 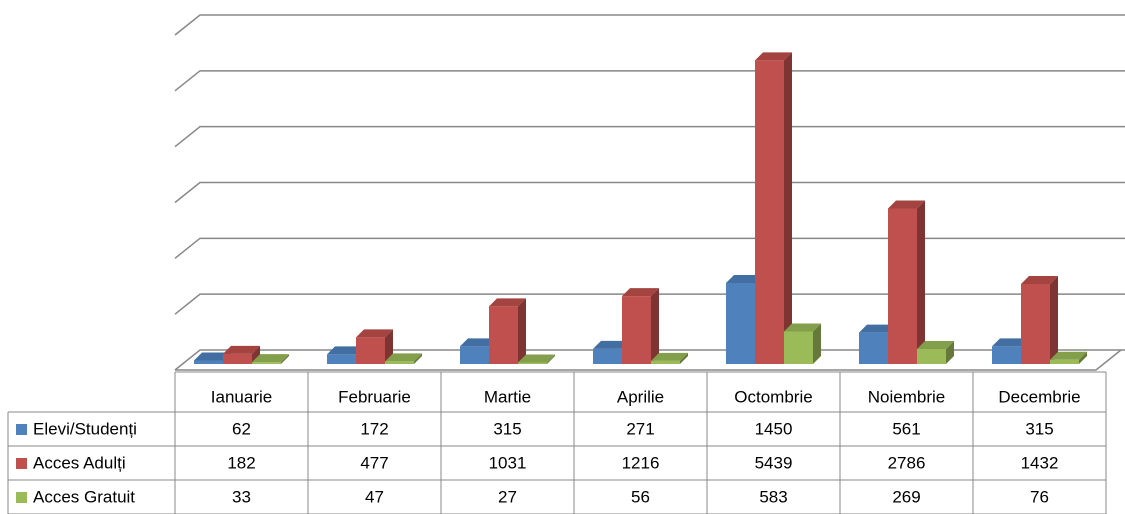 What do you see at coordinates (640, 428) in the screenshot?
I see `table-value: 271` at bounding box center [640, 428].